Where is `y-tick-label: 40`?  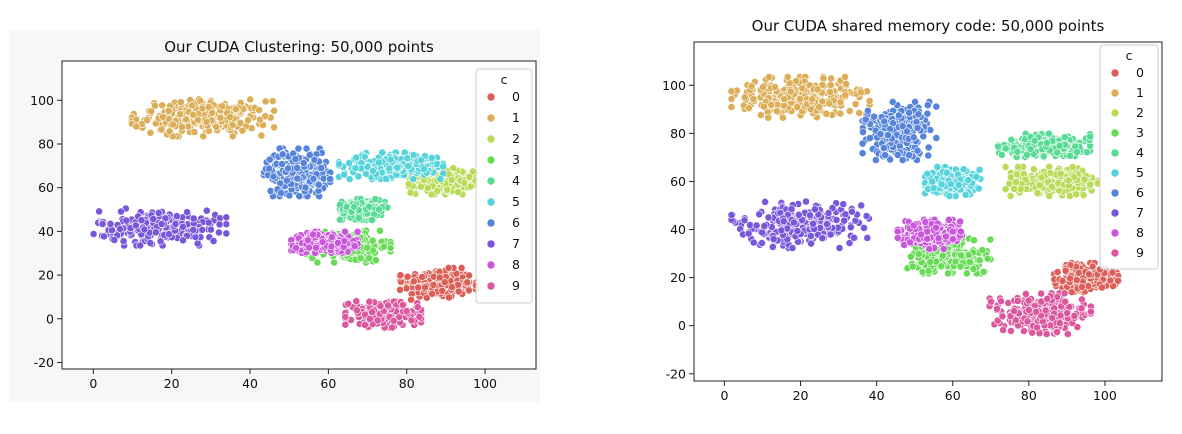
y-tick-label: 40 is located at coordinates (46, 231).